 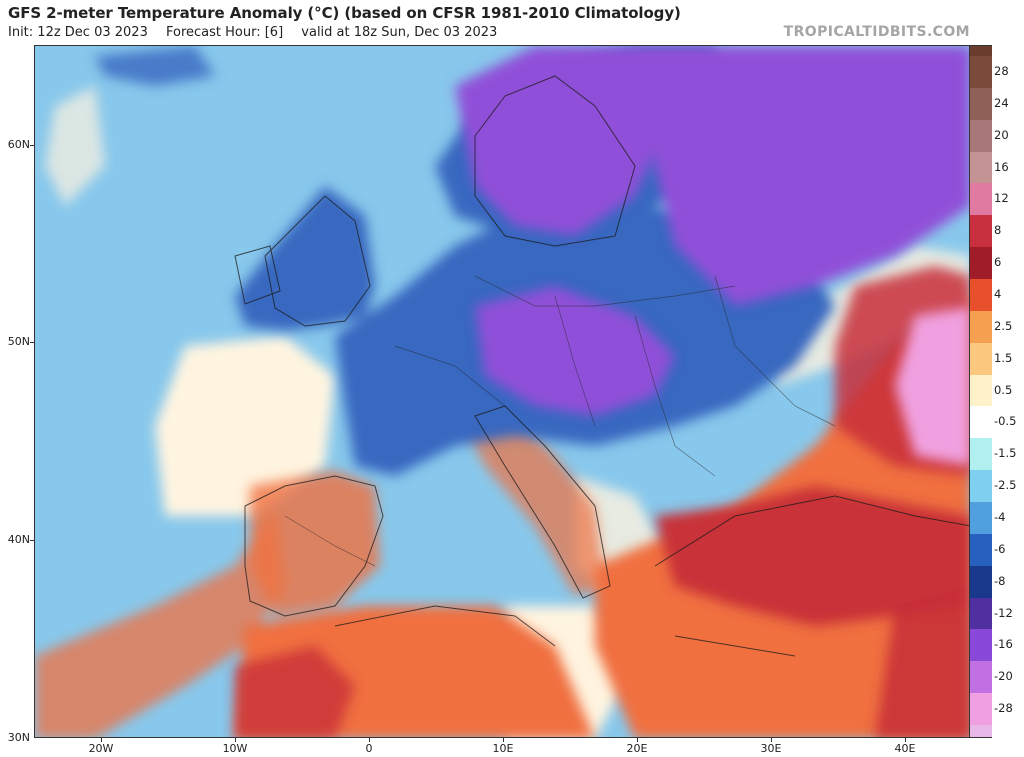 I want to click on lon-label-40e: 40E, so click(x=905, y=748).